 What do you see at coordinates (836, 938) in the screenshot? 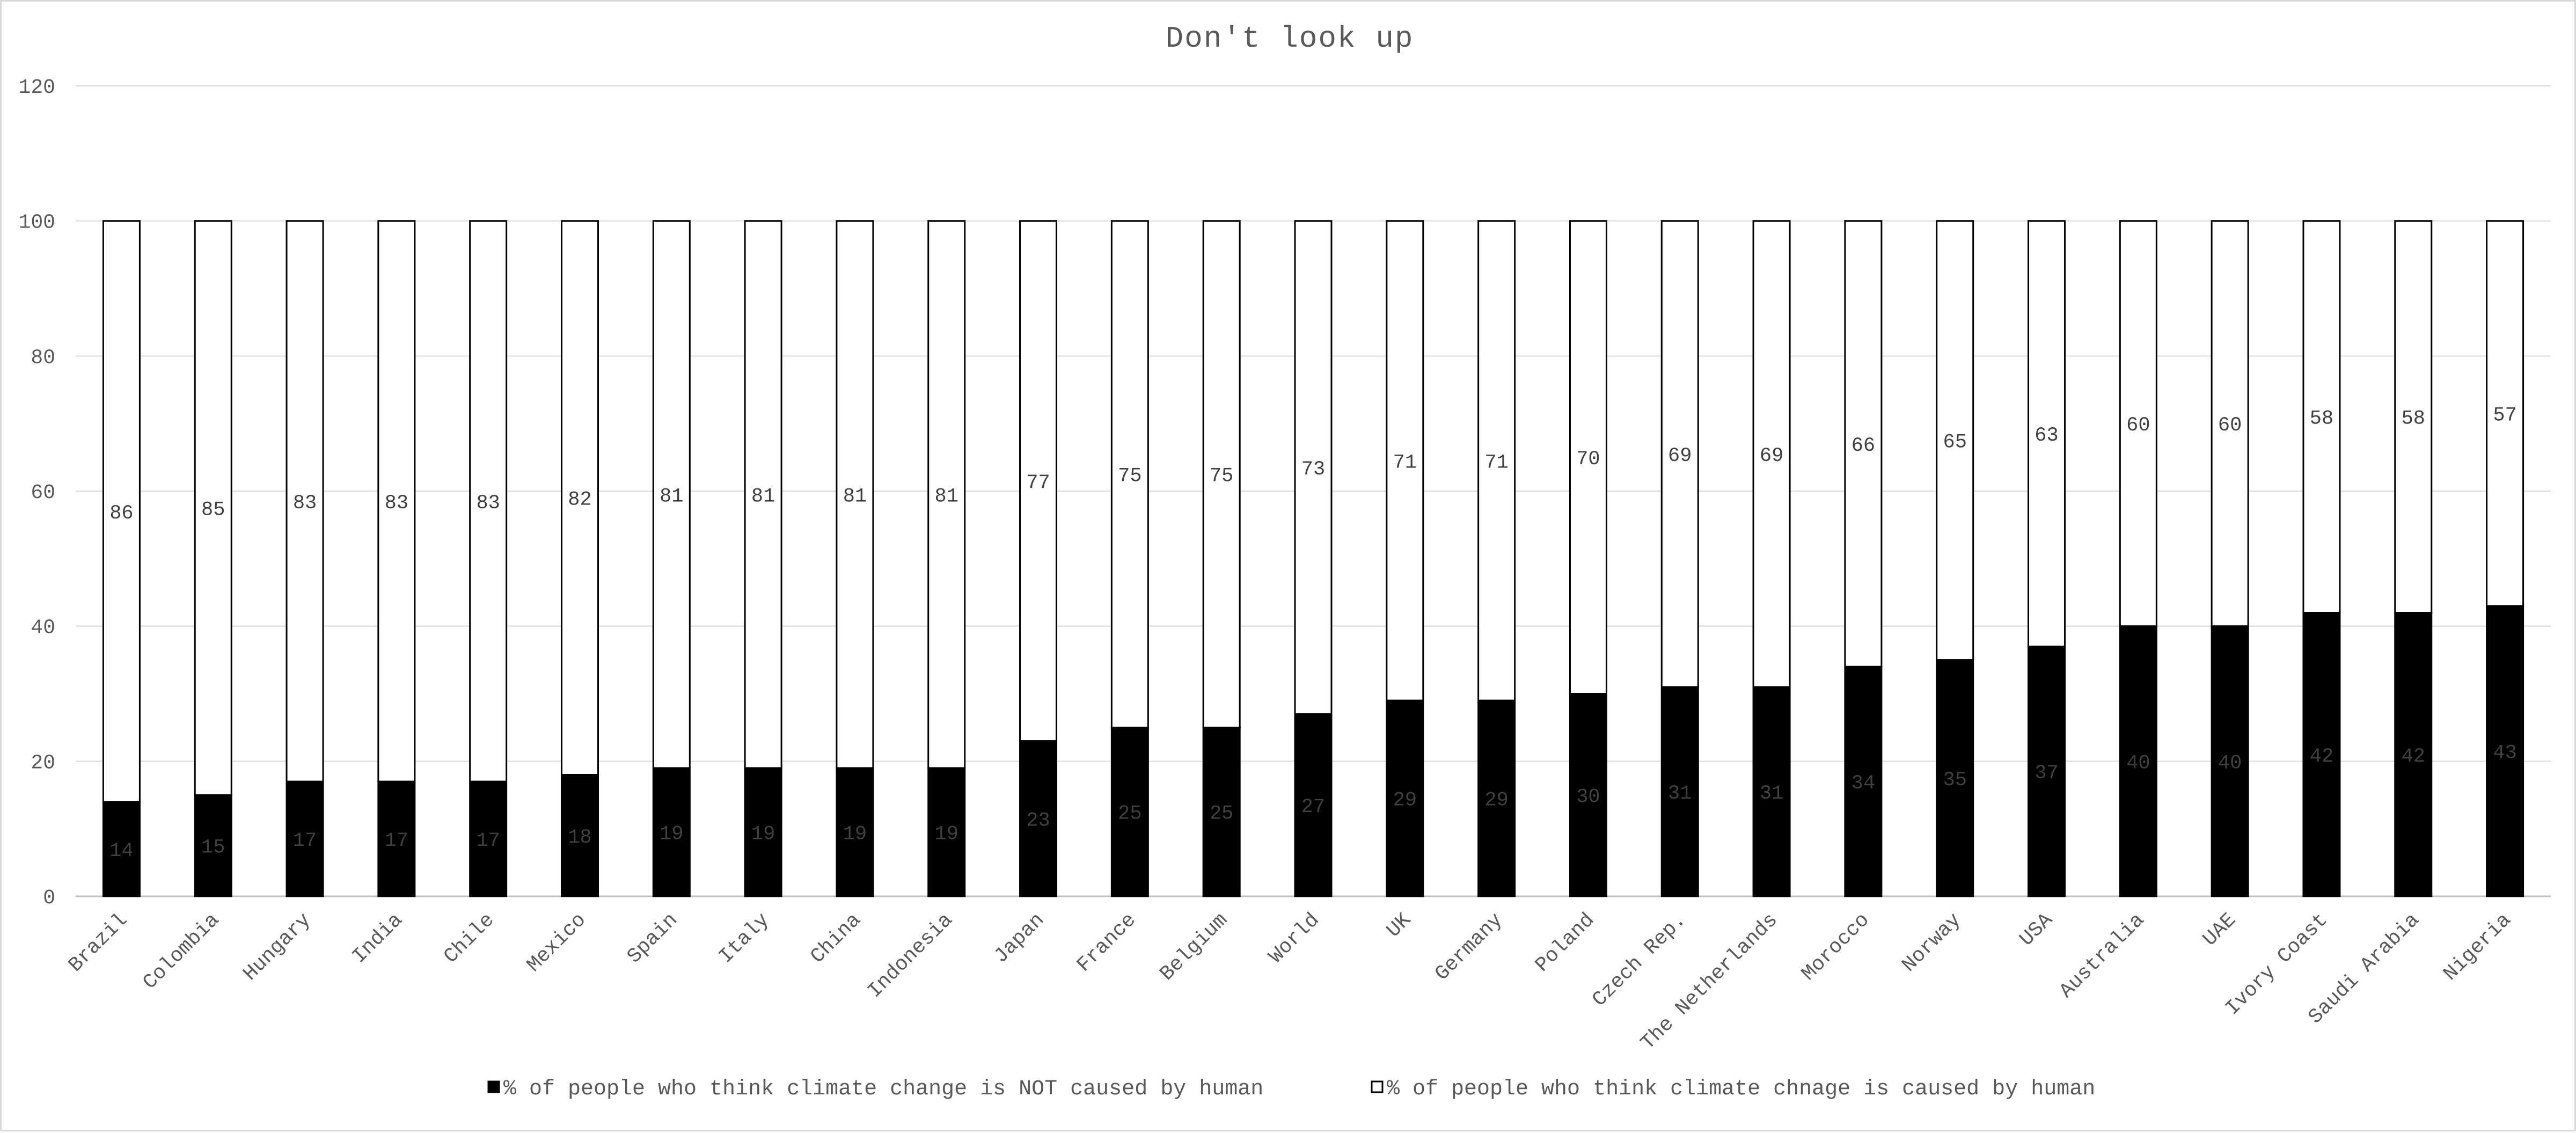
I see `x-tick-label: China` at bounding box center [836, 938].